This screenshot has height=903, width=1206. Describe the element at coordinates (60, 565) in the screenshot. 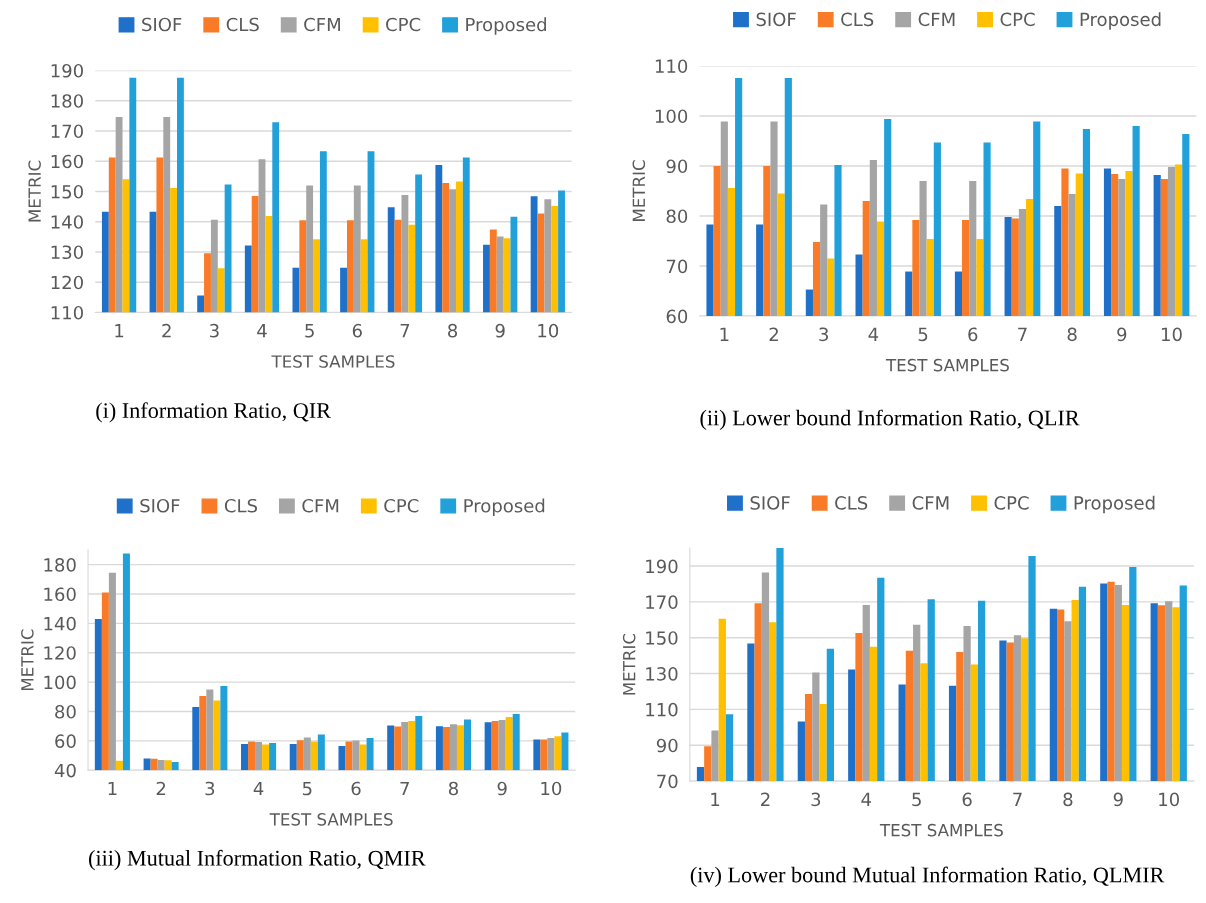

I see `y-tick-label: 180` at that location.